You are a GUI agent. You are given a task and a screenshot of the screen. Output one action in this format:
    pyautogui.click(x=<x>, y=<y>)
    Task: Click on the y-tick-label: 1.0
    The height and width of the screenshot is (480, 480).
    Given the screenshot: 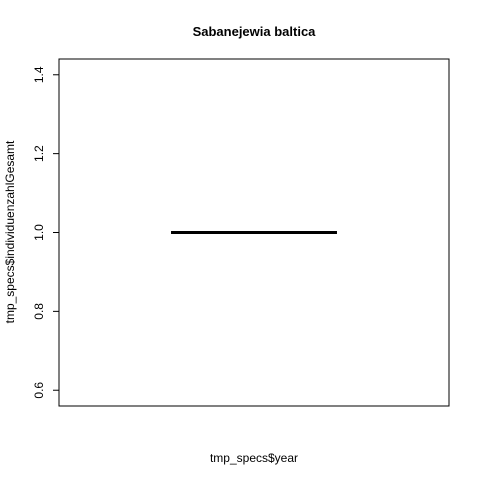 What is the action you would take?
    pyautogui.click(x=39, y=232)
    